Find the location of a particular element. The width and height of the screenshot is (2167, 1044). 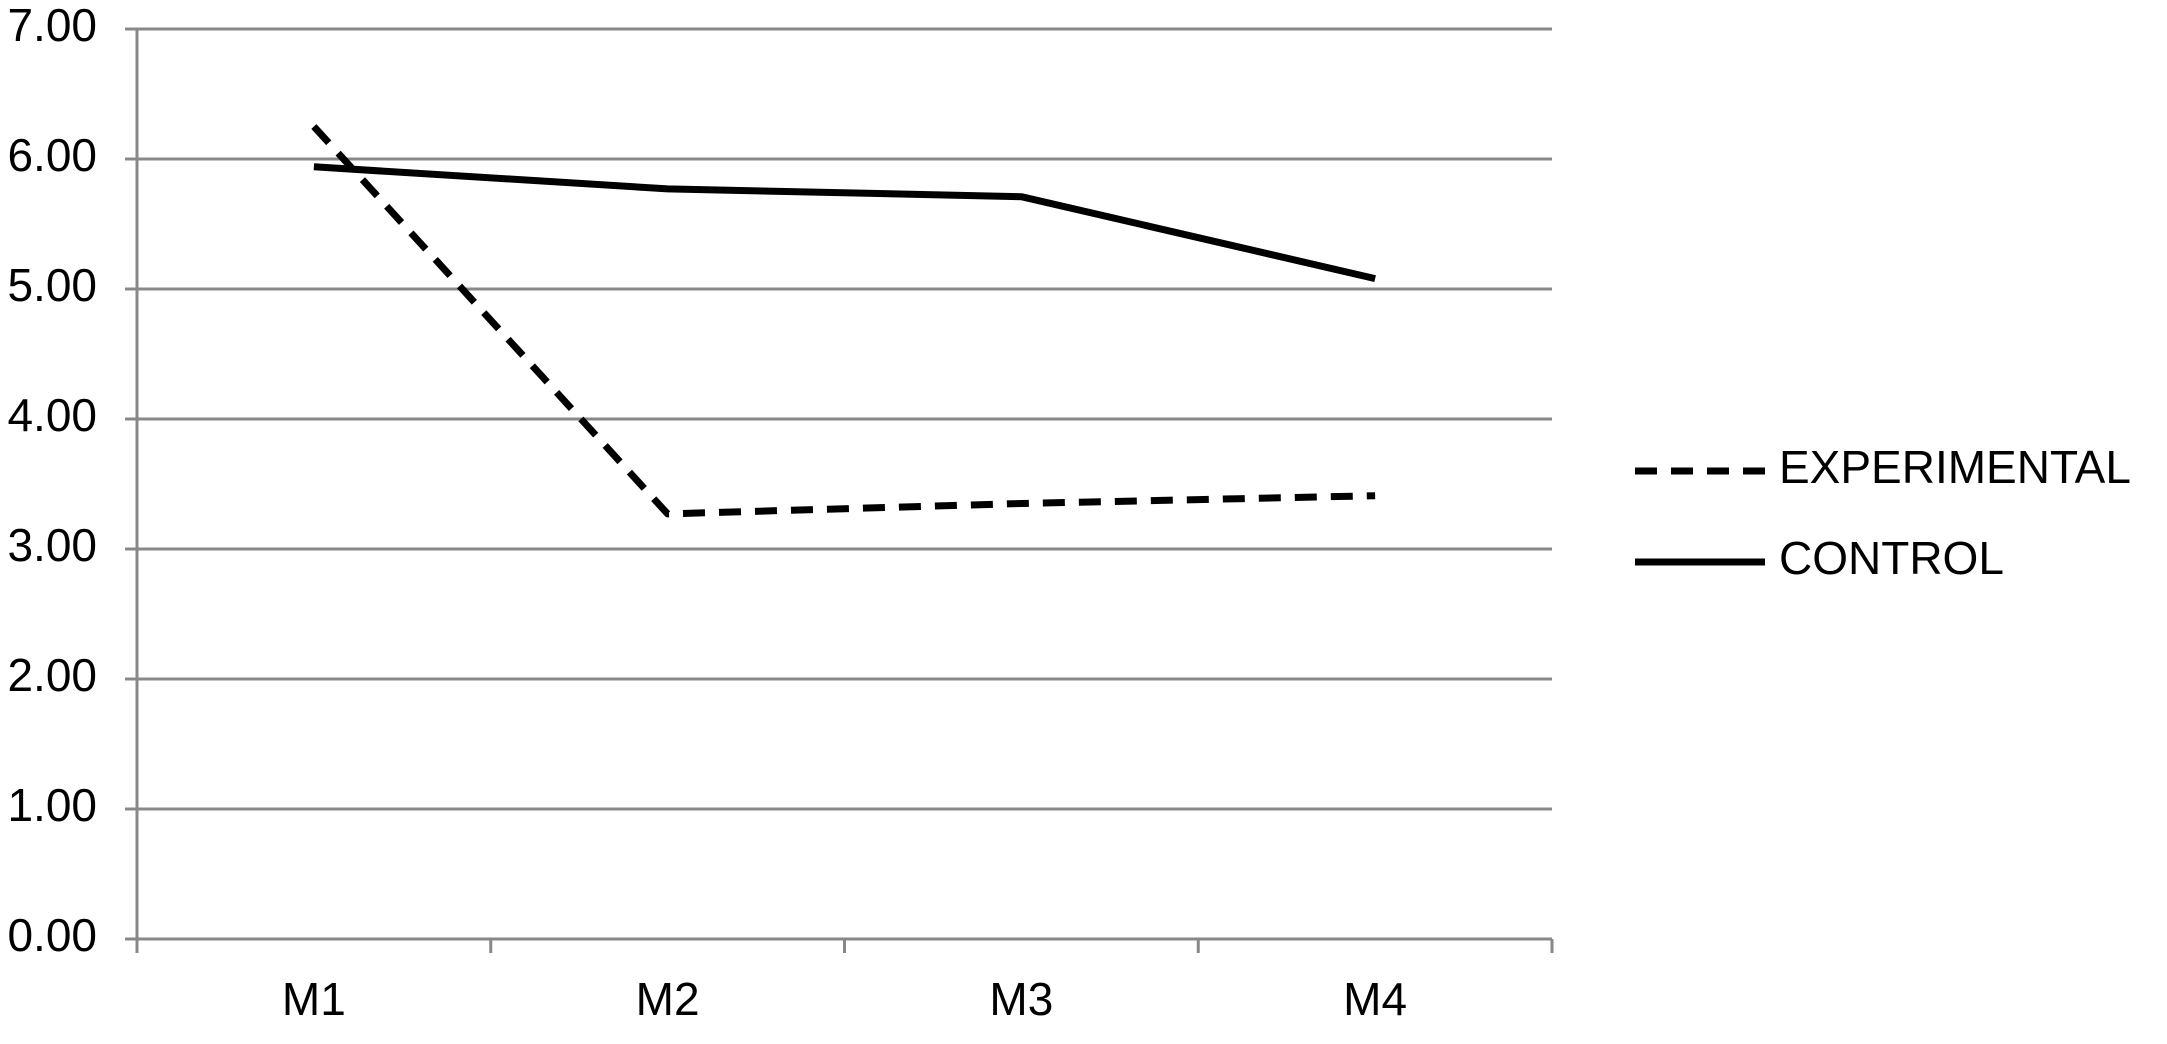

y-tick-label: 0.00 is located at coordinates (52, 935).